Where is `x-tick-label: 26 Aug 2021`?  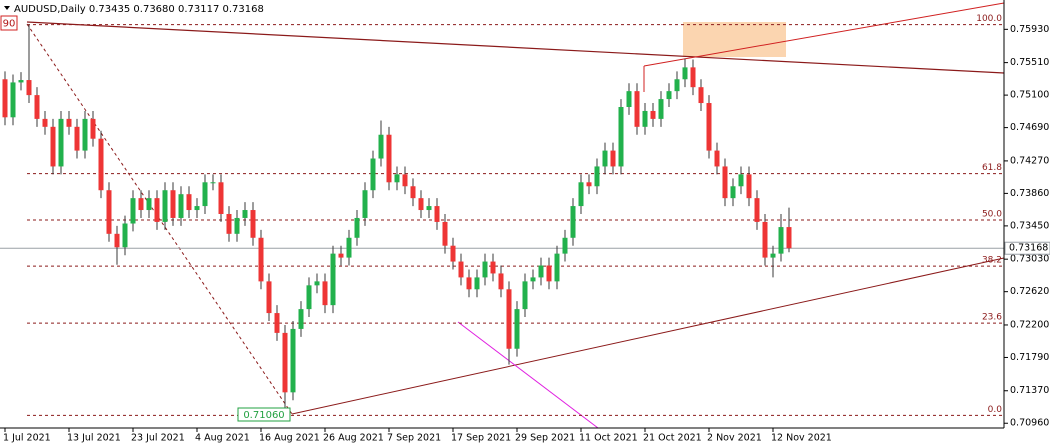 x-tick-label: 26 Aug 2021 is located at coordinates (353, 438).